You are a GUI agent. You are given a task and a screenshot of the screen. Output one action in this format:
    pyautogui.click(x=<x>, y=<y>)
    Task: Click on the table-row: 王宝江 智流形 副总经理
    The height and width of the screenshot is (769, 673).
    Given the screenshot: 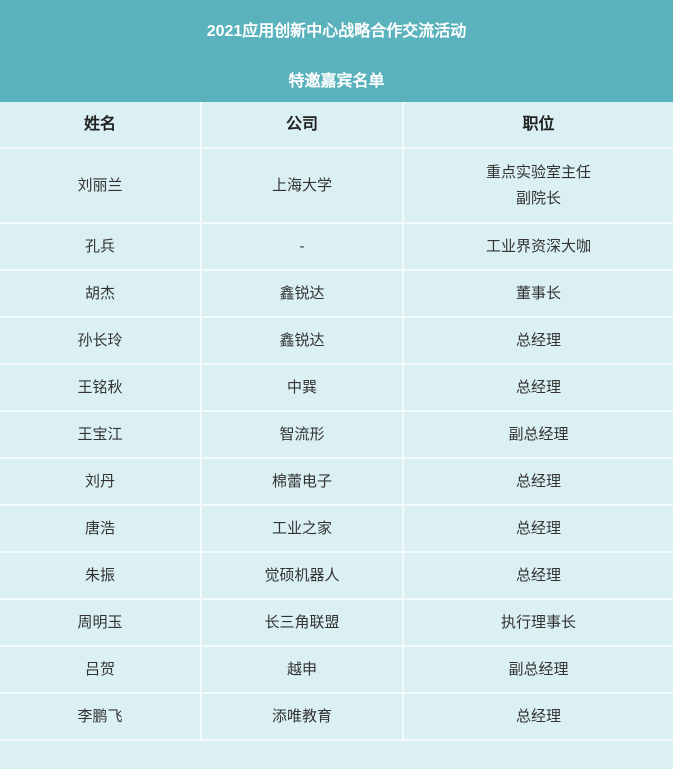 What is the action you would take?
    pyautogui.click(x=336, y=434)
    